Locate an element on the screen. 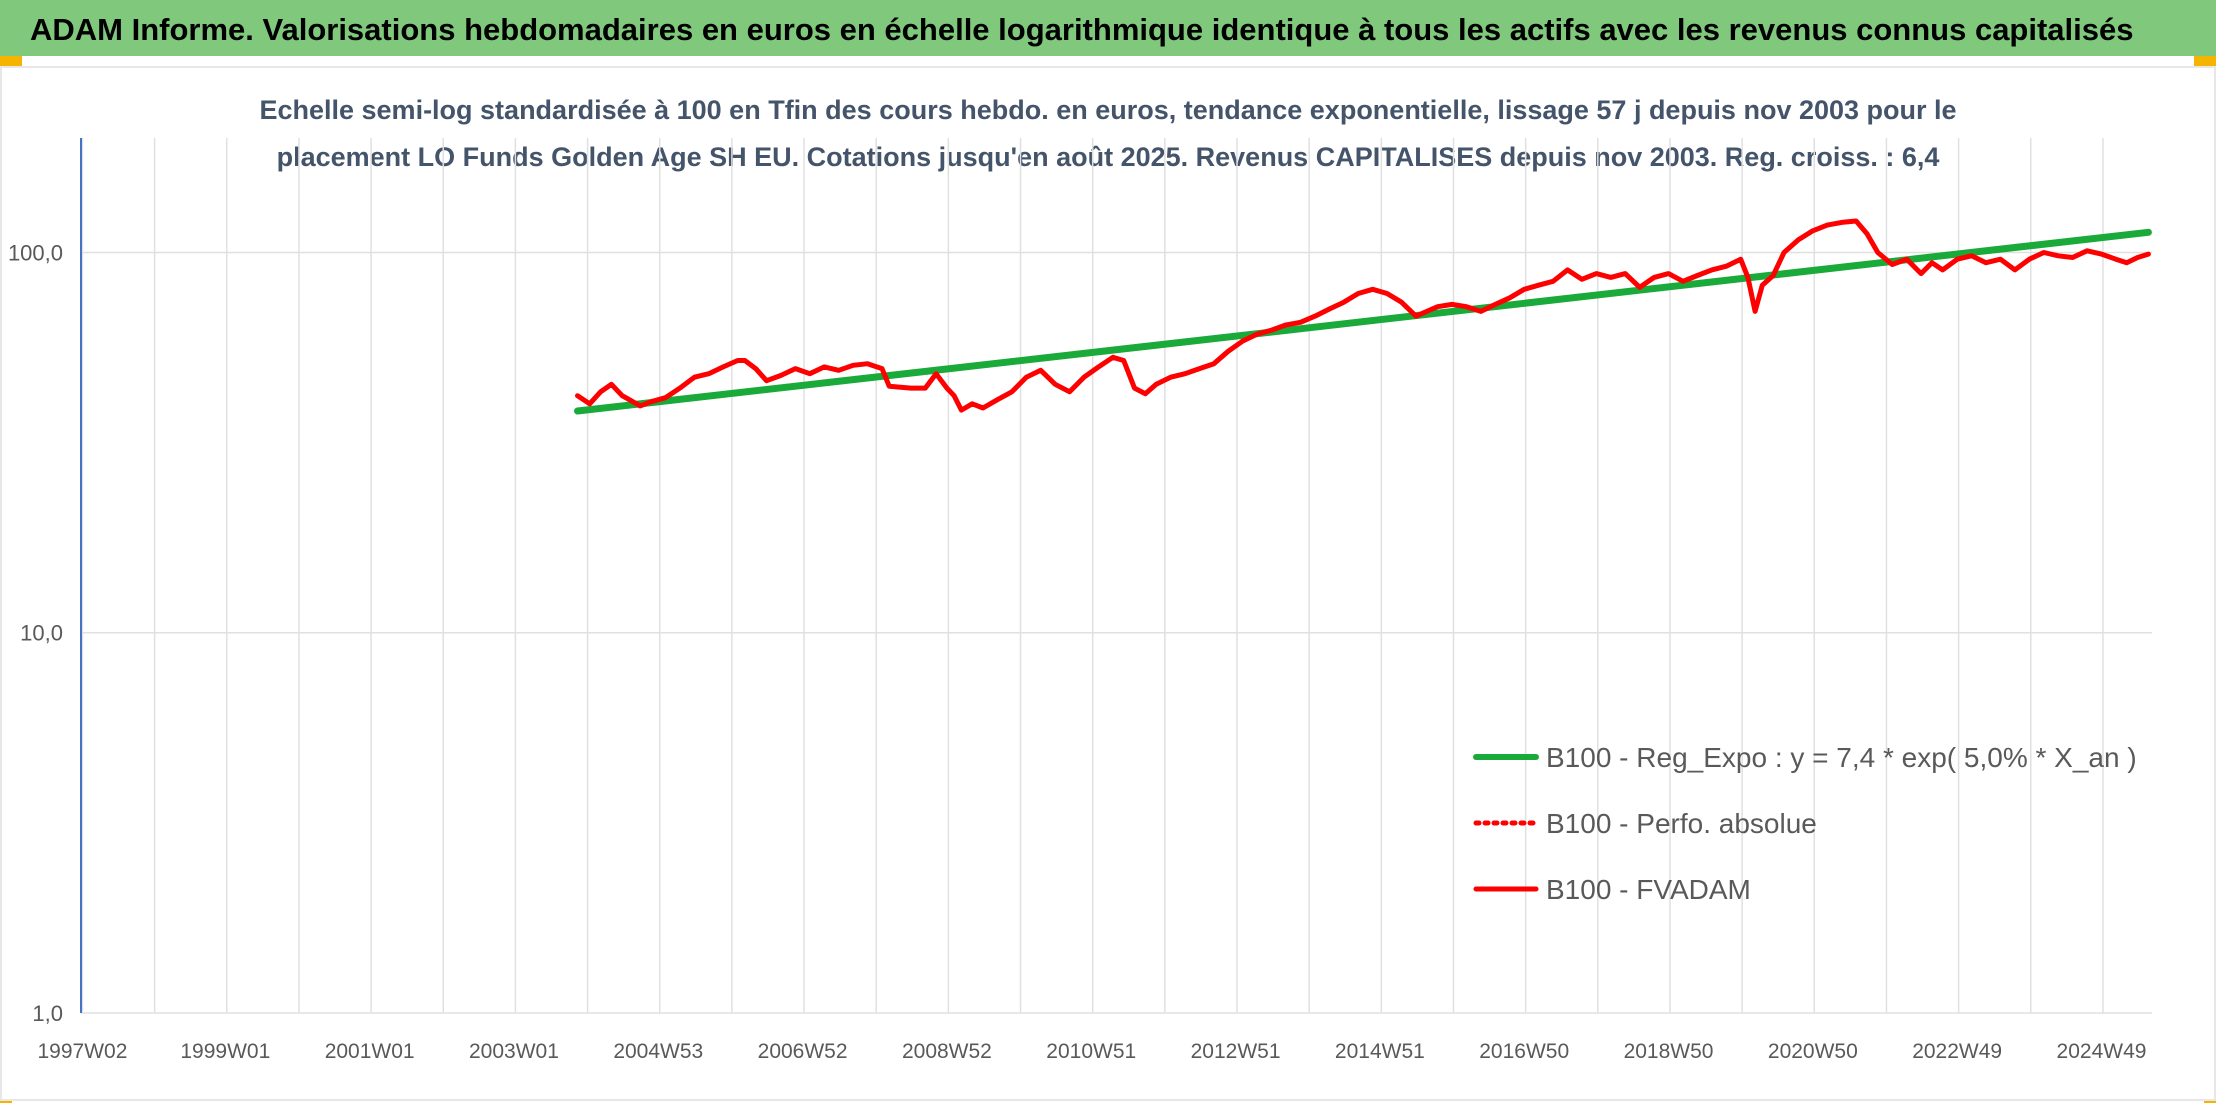  x-tick-label: 2004W53 is located at coordinates (658, 1051).